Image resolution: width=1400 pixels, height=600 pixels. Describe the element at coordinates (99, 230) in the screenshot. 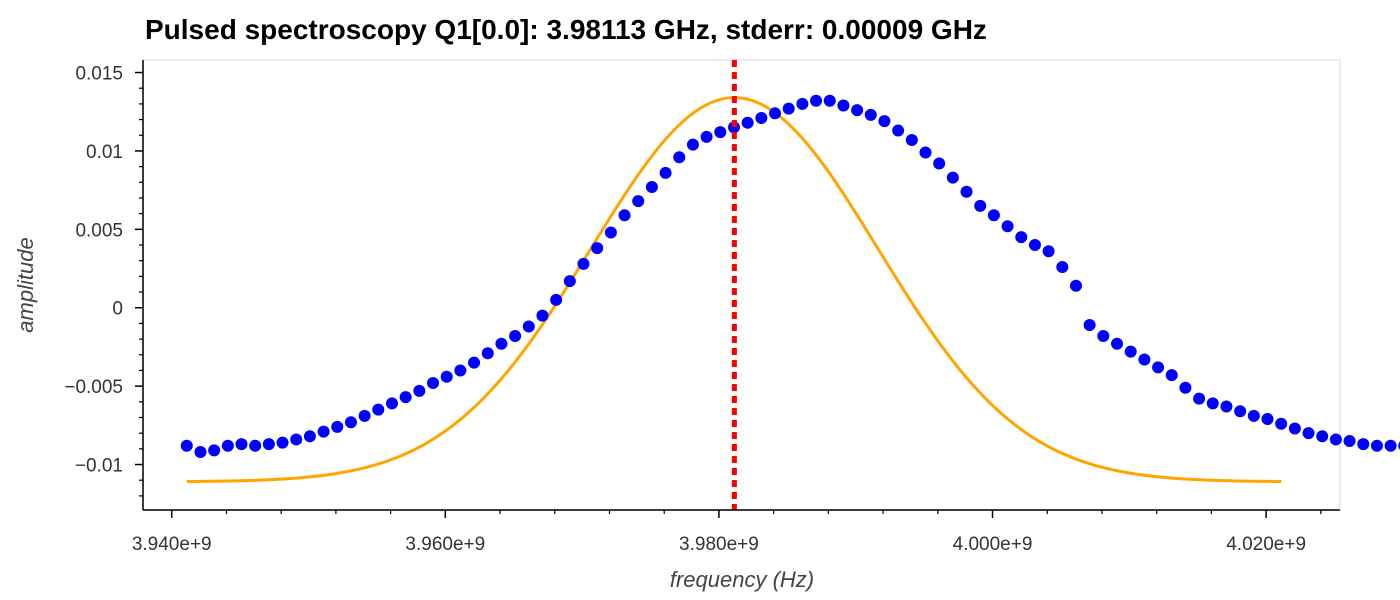

I see `y-tick-label: 0.005` at that location.